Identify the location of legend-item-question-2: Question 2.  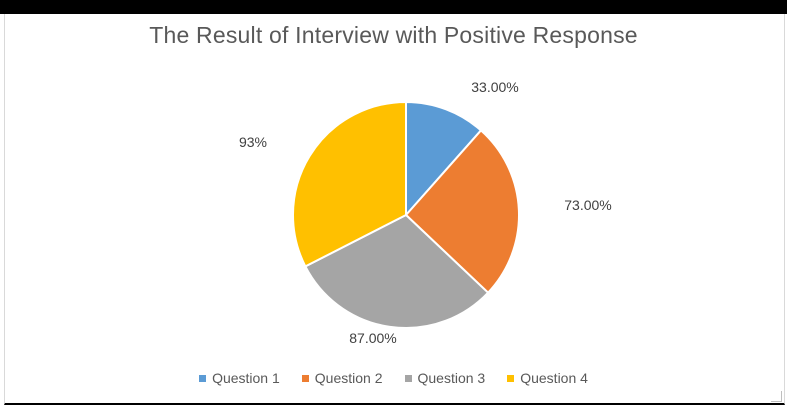
(342, 378).